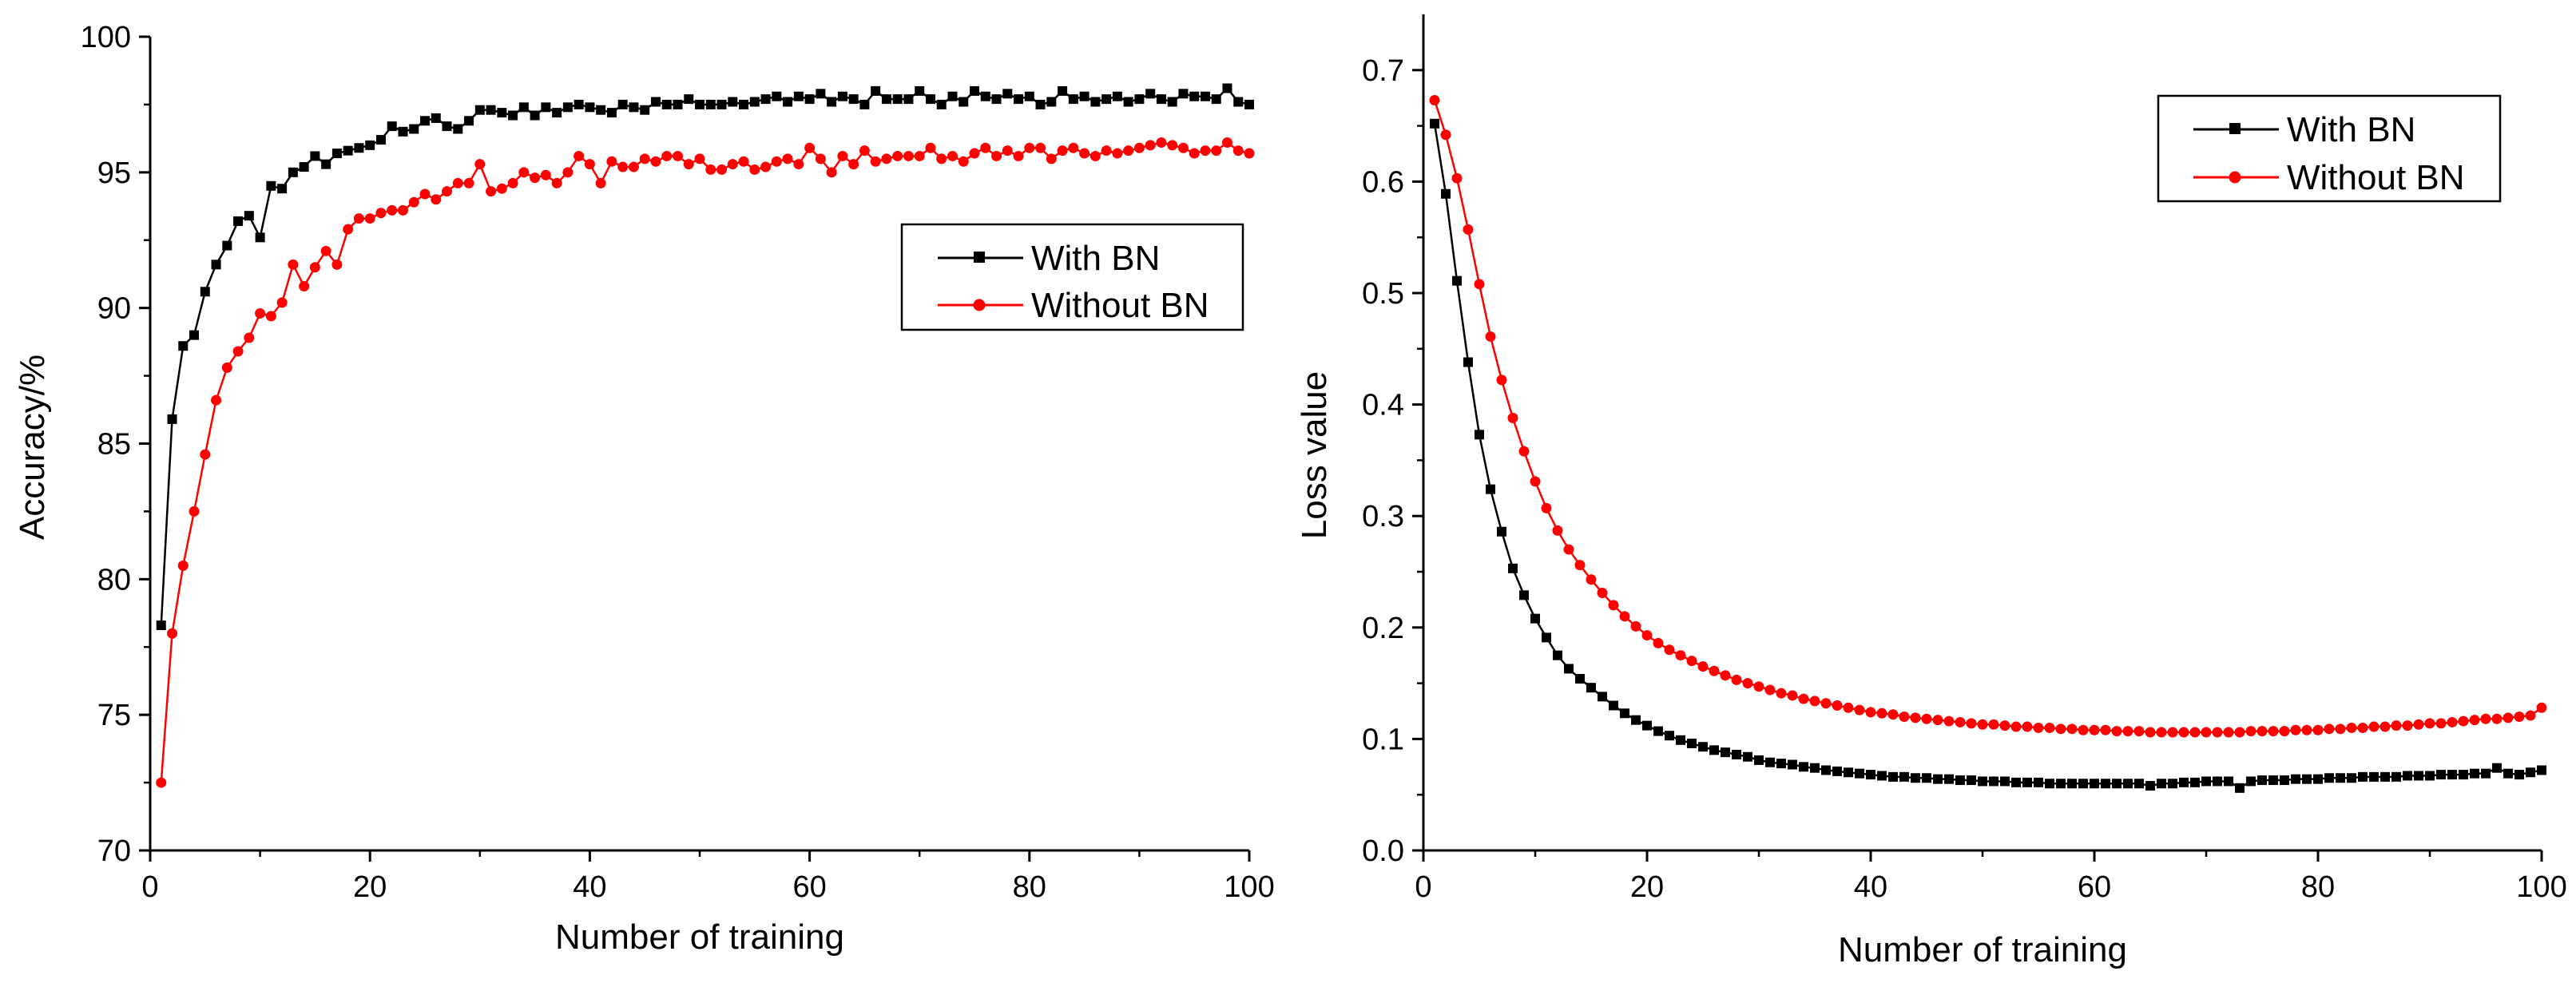 The width and height of the screenshot is (2576, 983). Describe the element at coordinates (1647, 887) in the screenshot. I see `x-tick-label: 20` at that location.